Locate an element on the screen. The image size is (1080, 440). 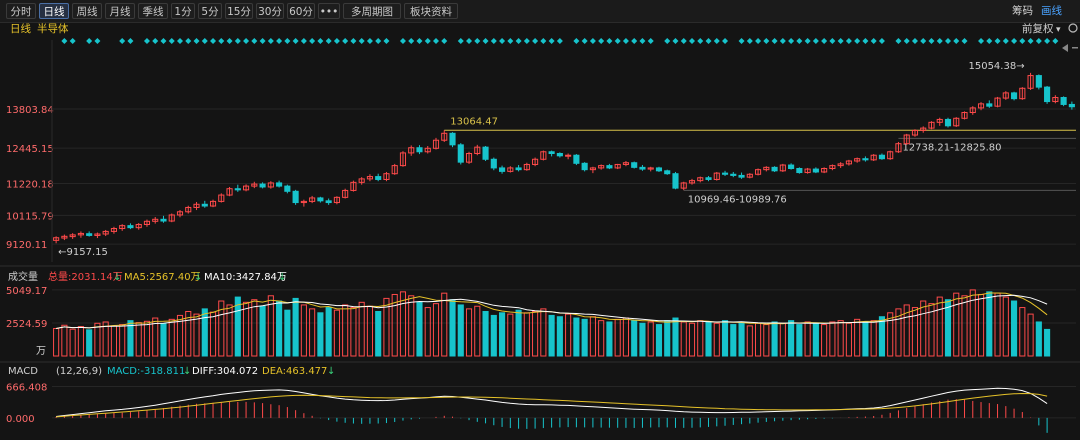
refresh-icon is located at coordinates (1073, 28).